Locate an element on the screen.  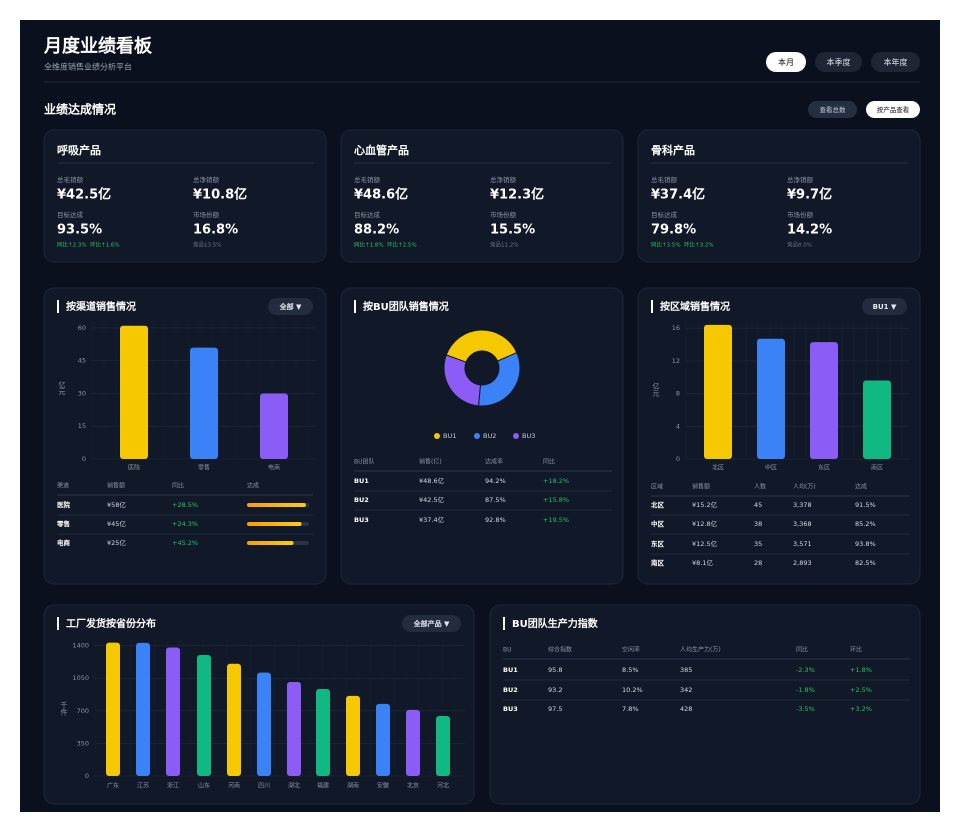
y-tick-label: 4 is located at coordinates (678, 426).